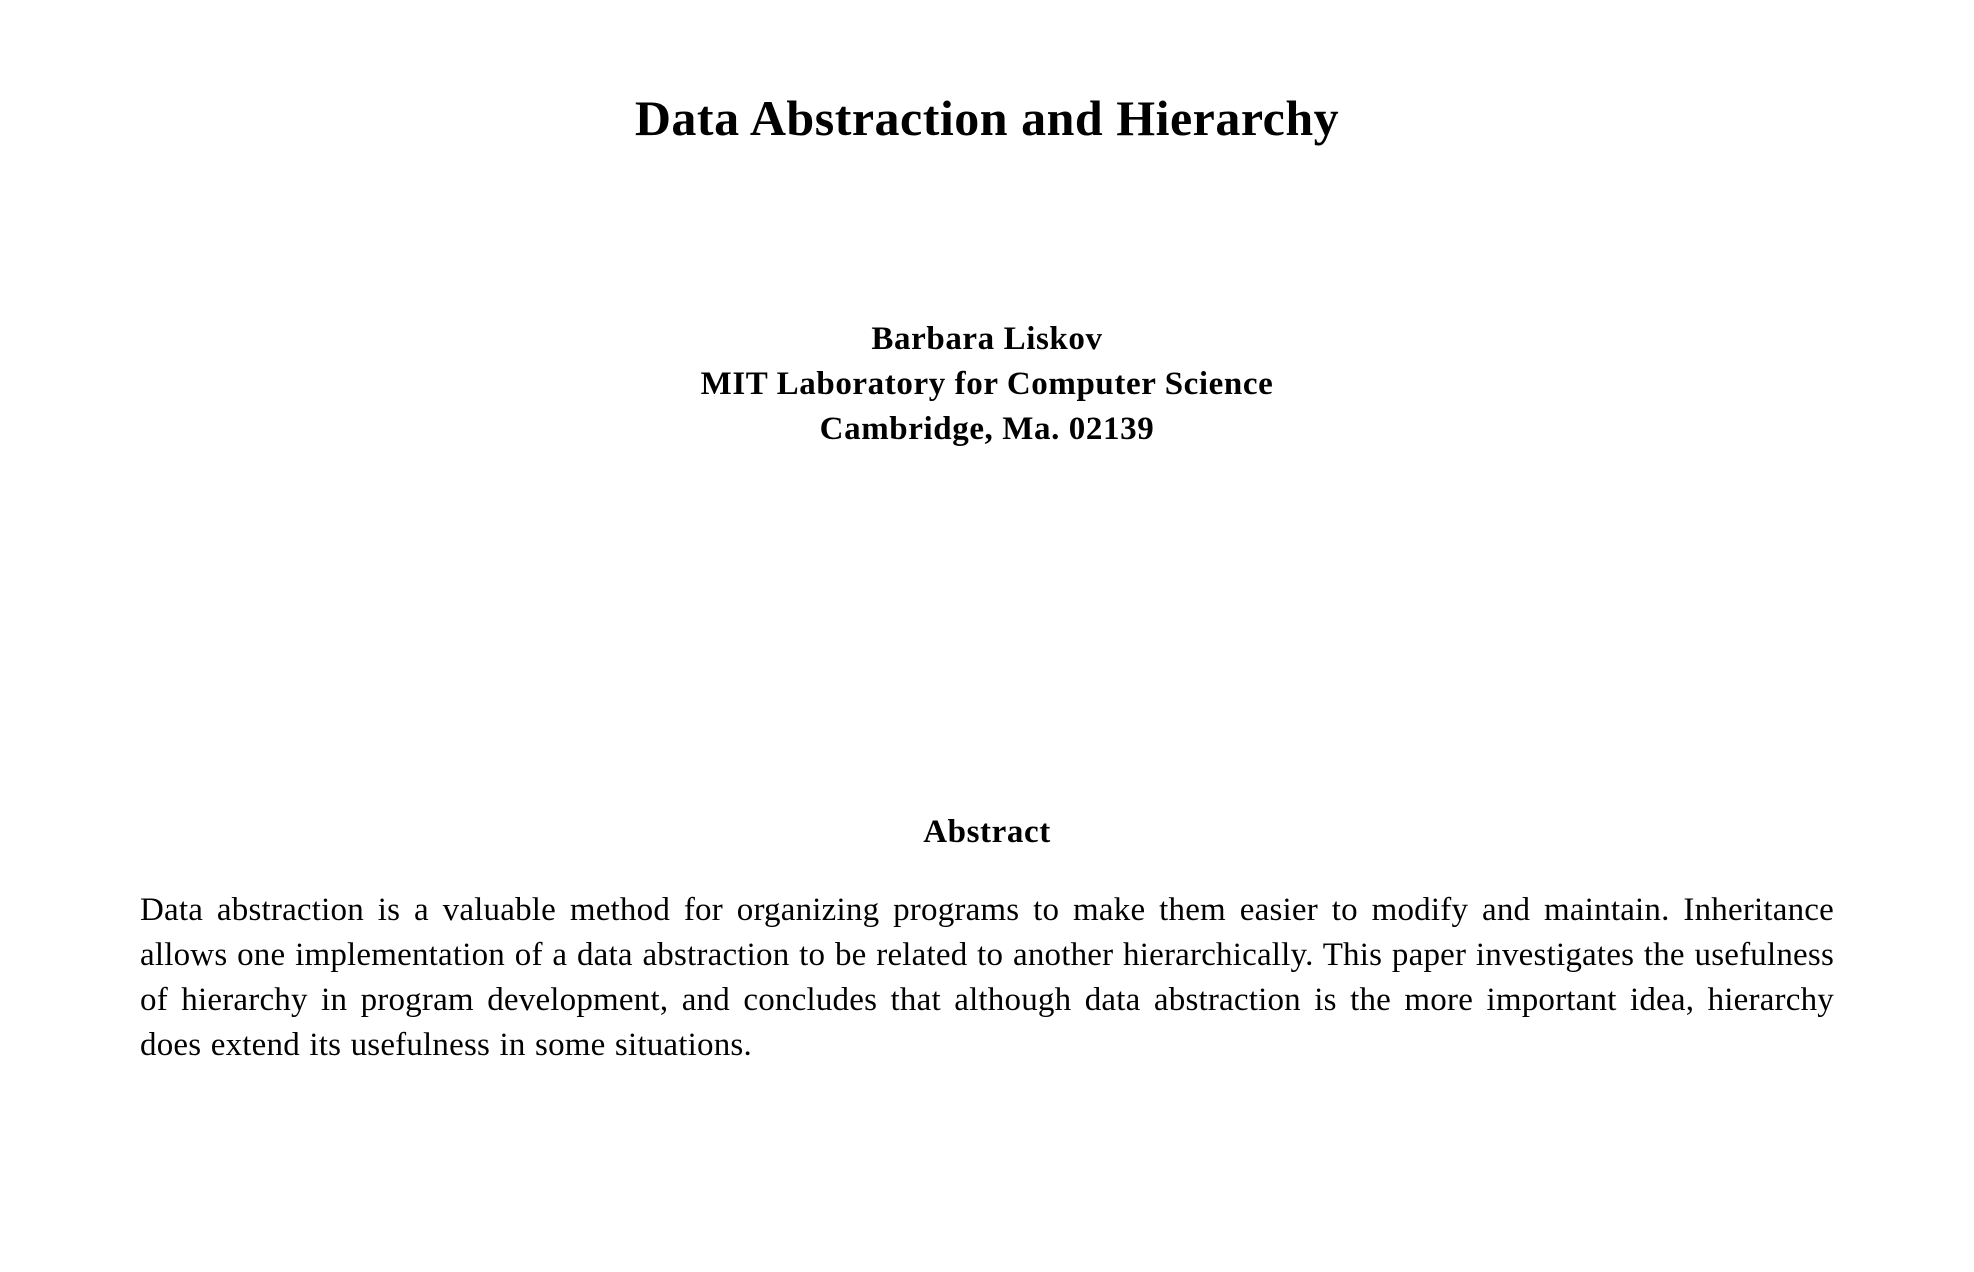  Describe the element at coordinates (987, 832) in the screenshot. I see `abstract-heading: Abstract` at that location.